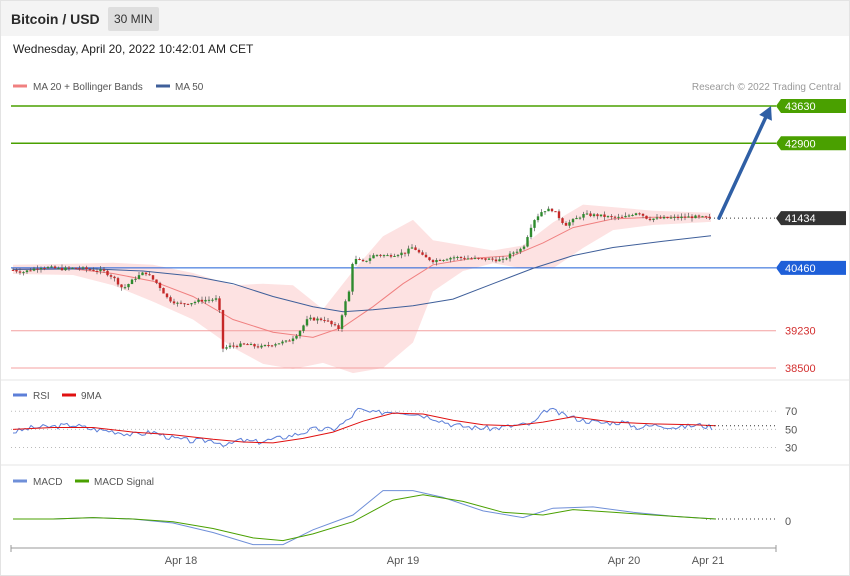 This screenshot has height=576, width=850. What do you see at coordinates (20, 86) in the screenshot?
I see `legend-swatch-ma20` at bounding box center [20, 86].